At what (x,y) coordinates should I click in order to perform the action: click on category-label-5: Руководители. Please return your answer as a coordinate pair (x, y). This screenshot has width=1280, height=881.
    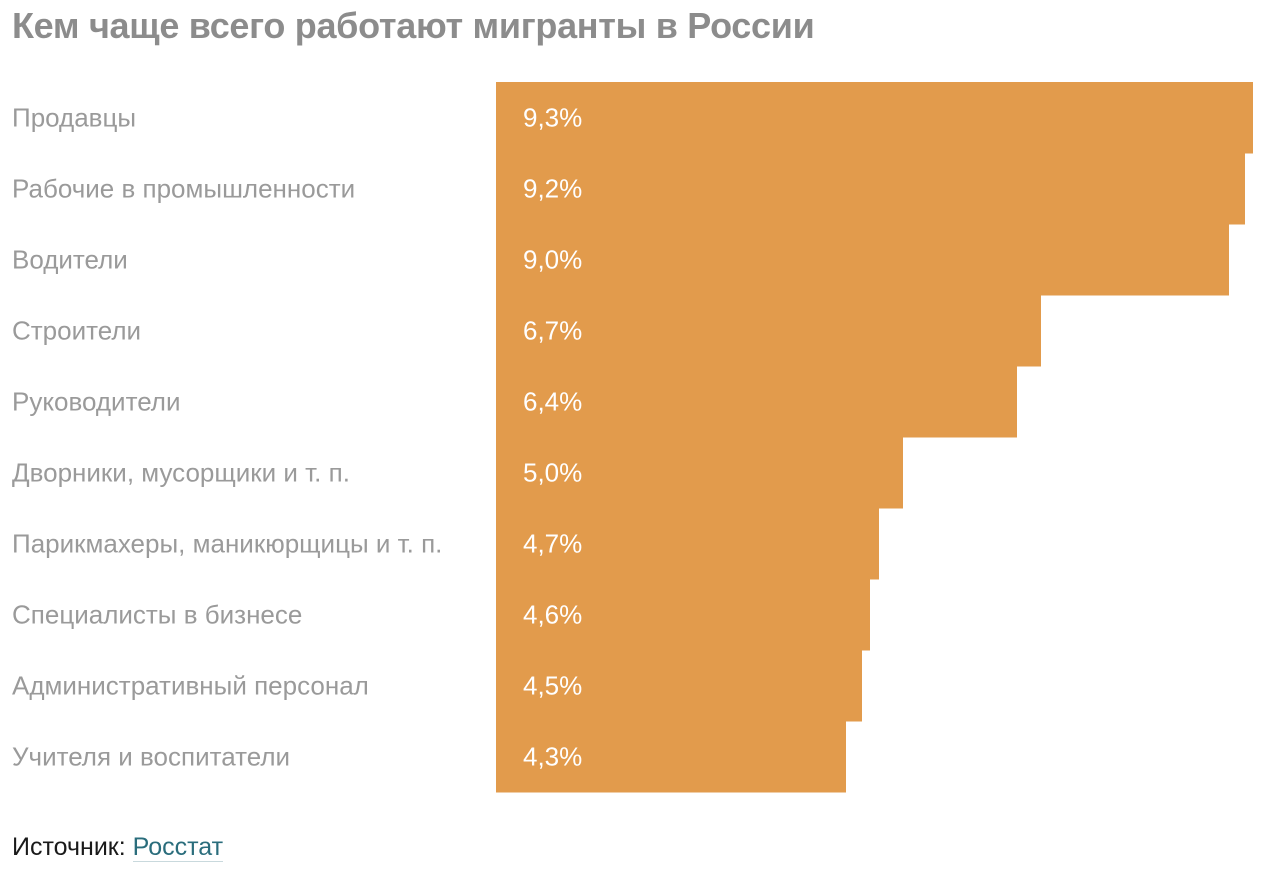
    Looking at the image, I should click on (96, 402).